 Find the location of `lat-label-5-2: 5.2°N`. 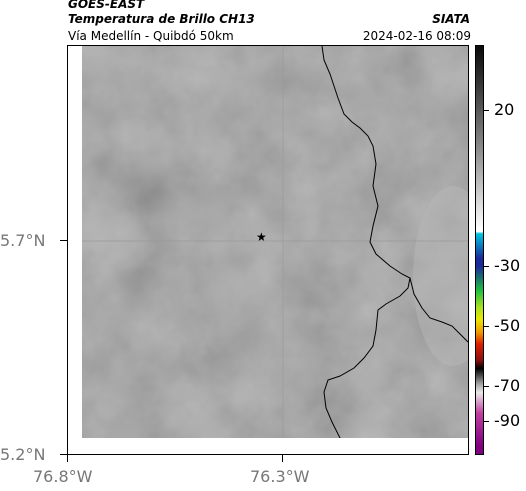

lat-label-5-2: 5.2°N is located at coordinates (23, 454).